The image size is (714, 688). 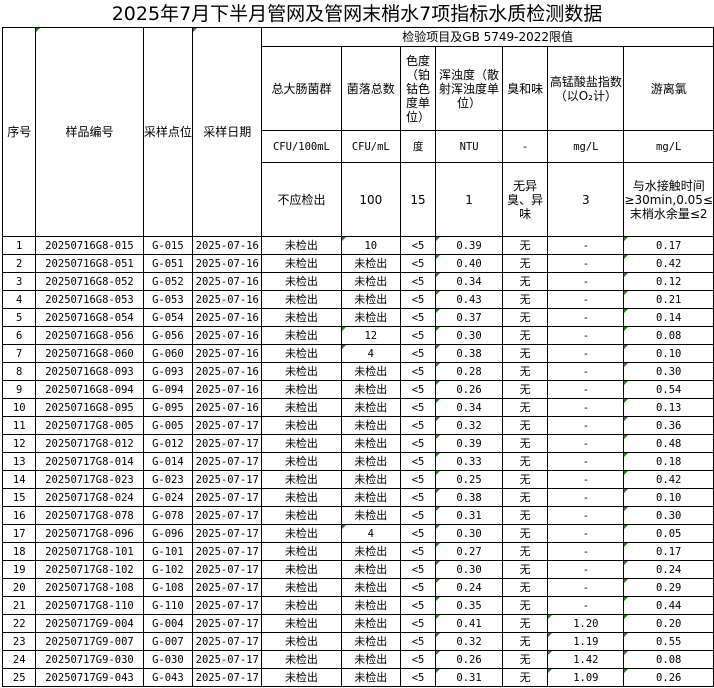 What do you see at coordinates (668, 263) in the screenshot?
I see `cell-free-chlorine: 0.42` at bounding box center [668, 263].